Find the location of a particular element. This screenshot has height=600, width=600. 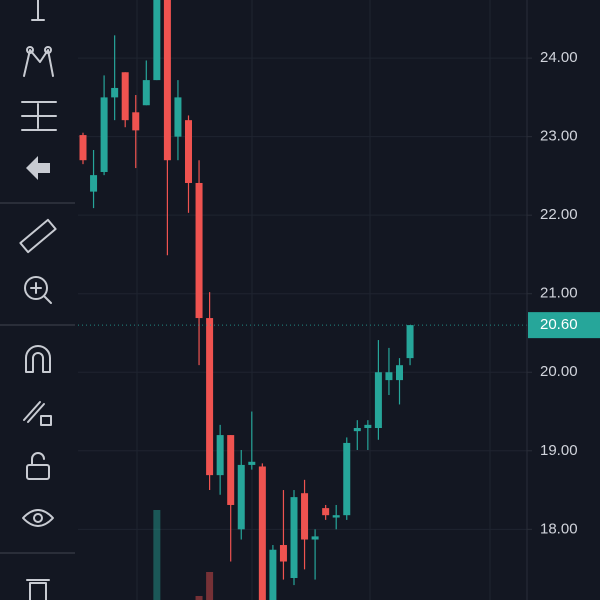

y-tick-label: 24.00 is located at coordinates (559, 57).